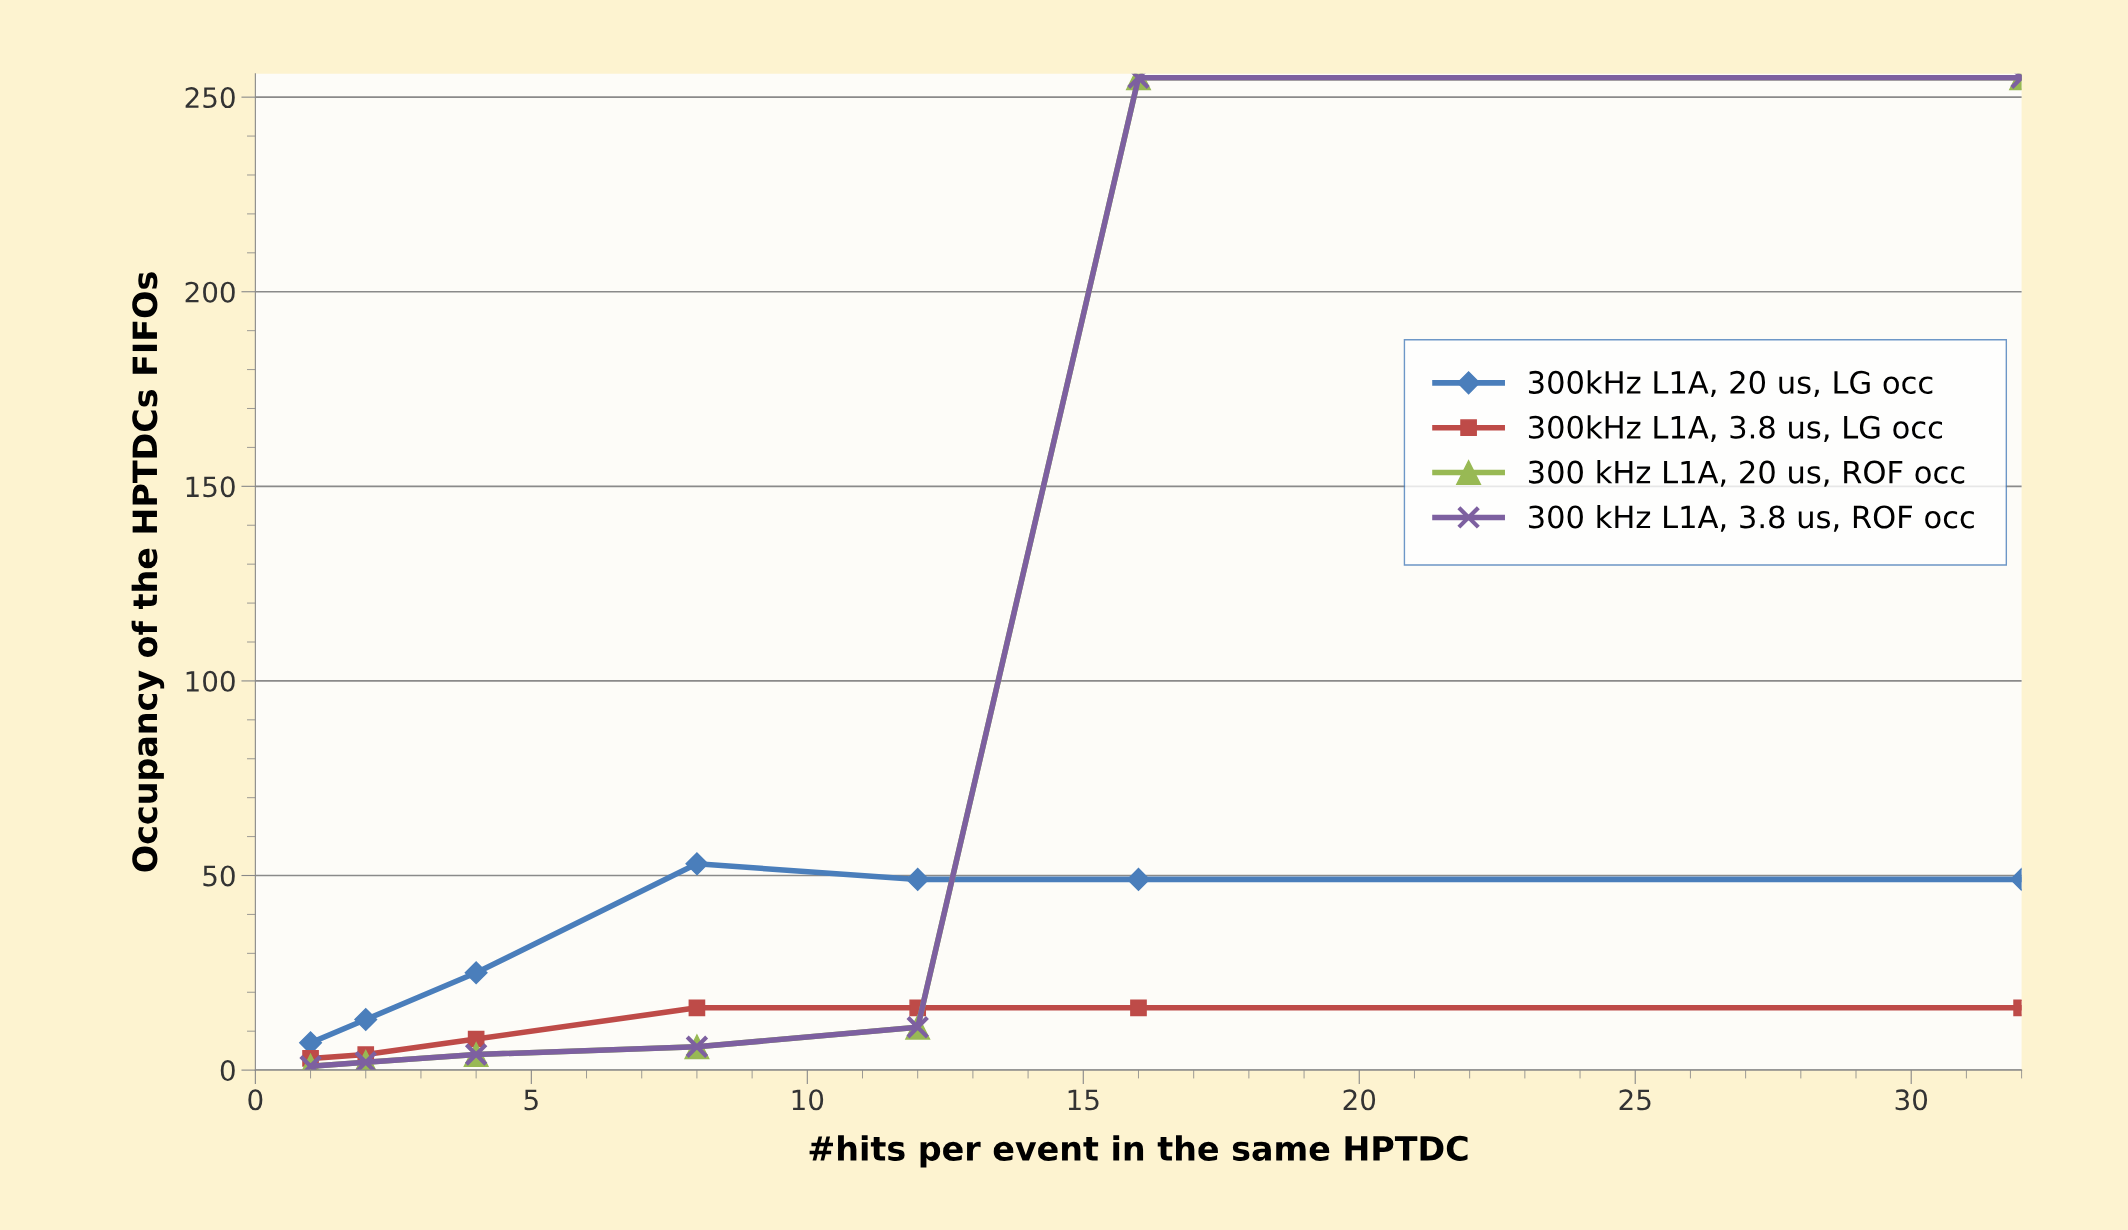 The image size is (2128, 1230). Describe the element at coordinates (1359, 1100) in the screenshot. I see `x-tick-label: 20` at that location.